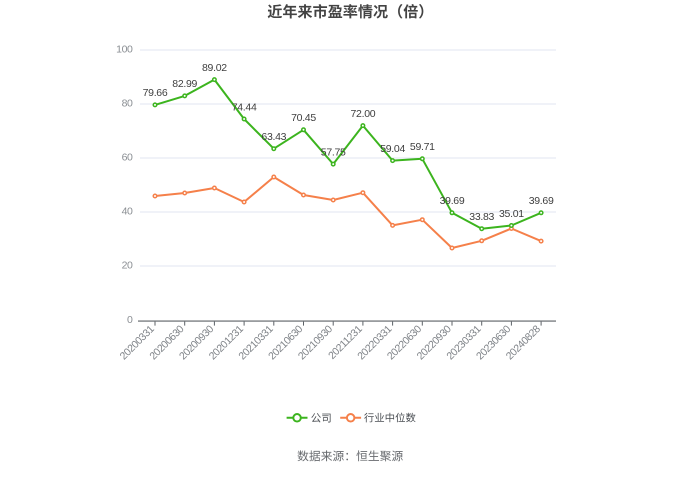 Image resolution: width=700 pixels, height=479 pixels. Describe the element at coordinates (130, 320) in the screenshot. I see `svg-text: 0` at that location.